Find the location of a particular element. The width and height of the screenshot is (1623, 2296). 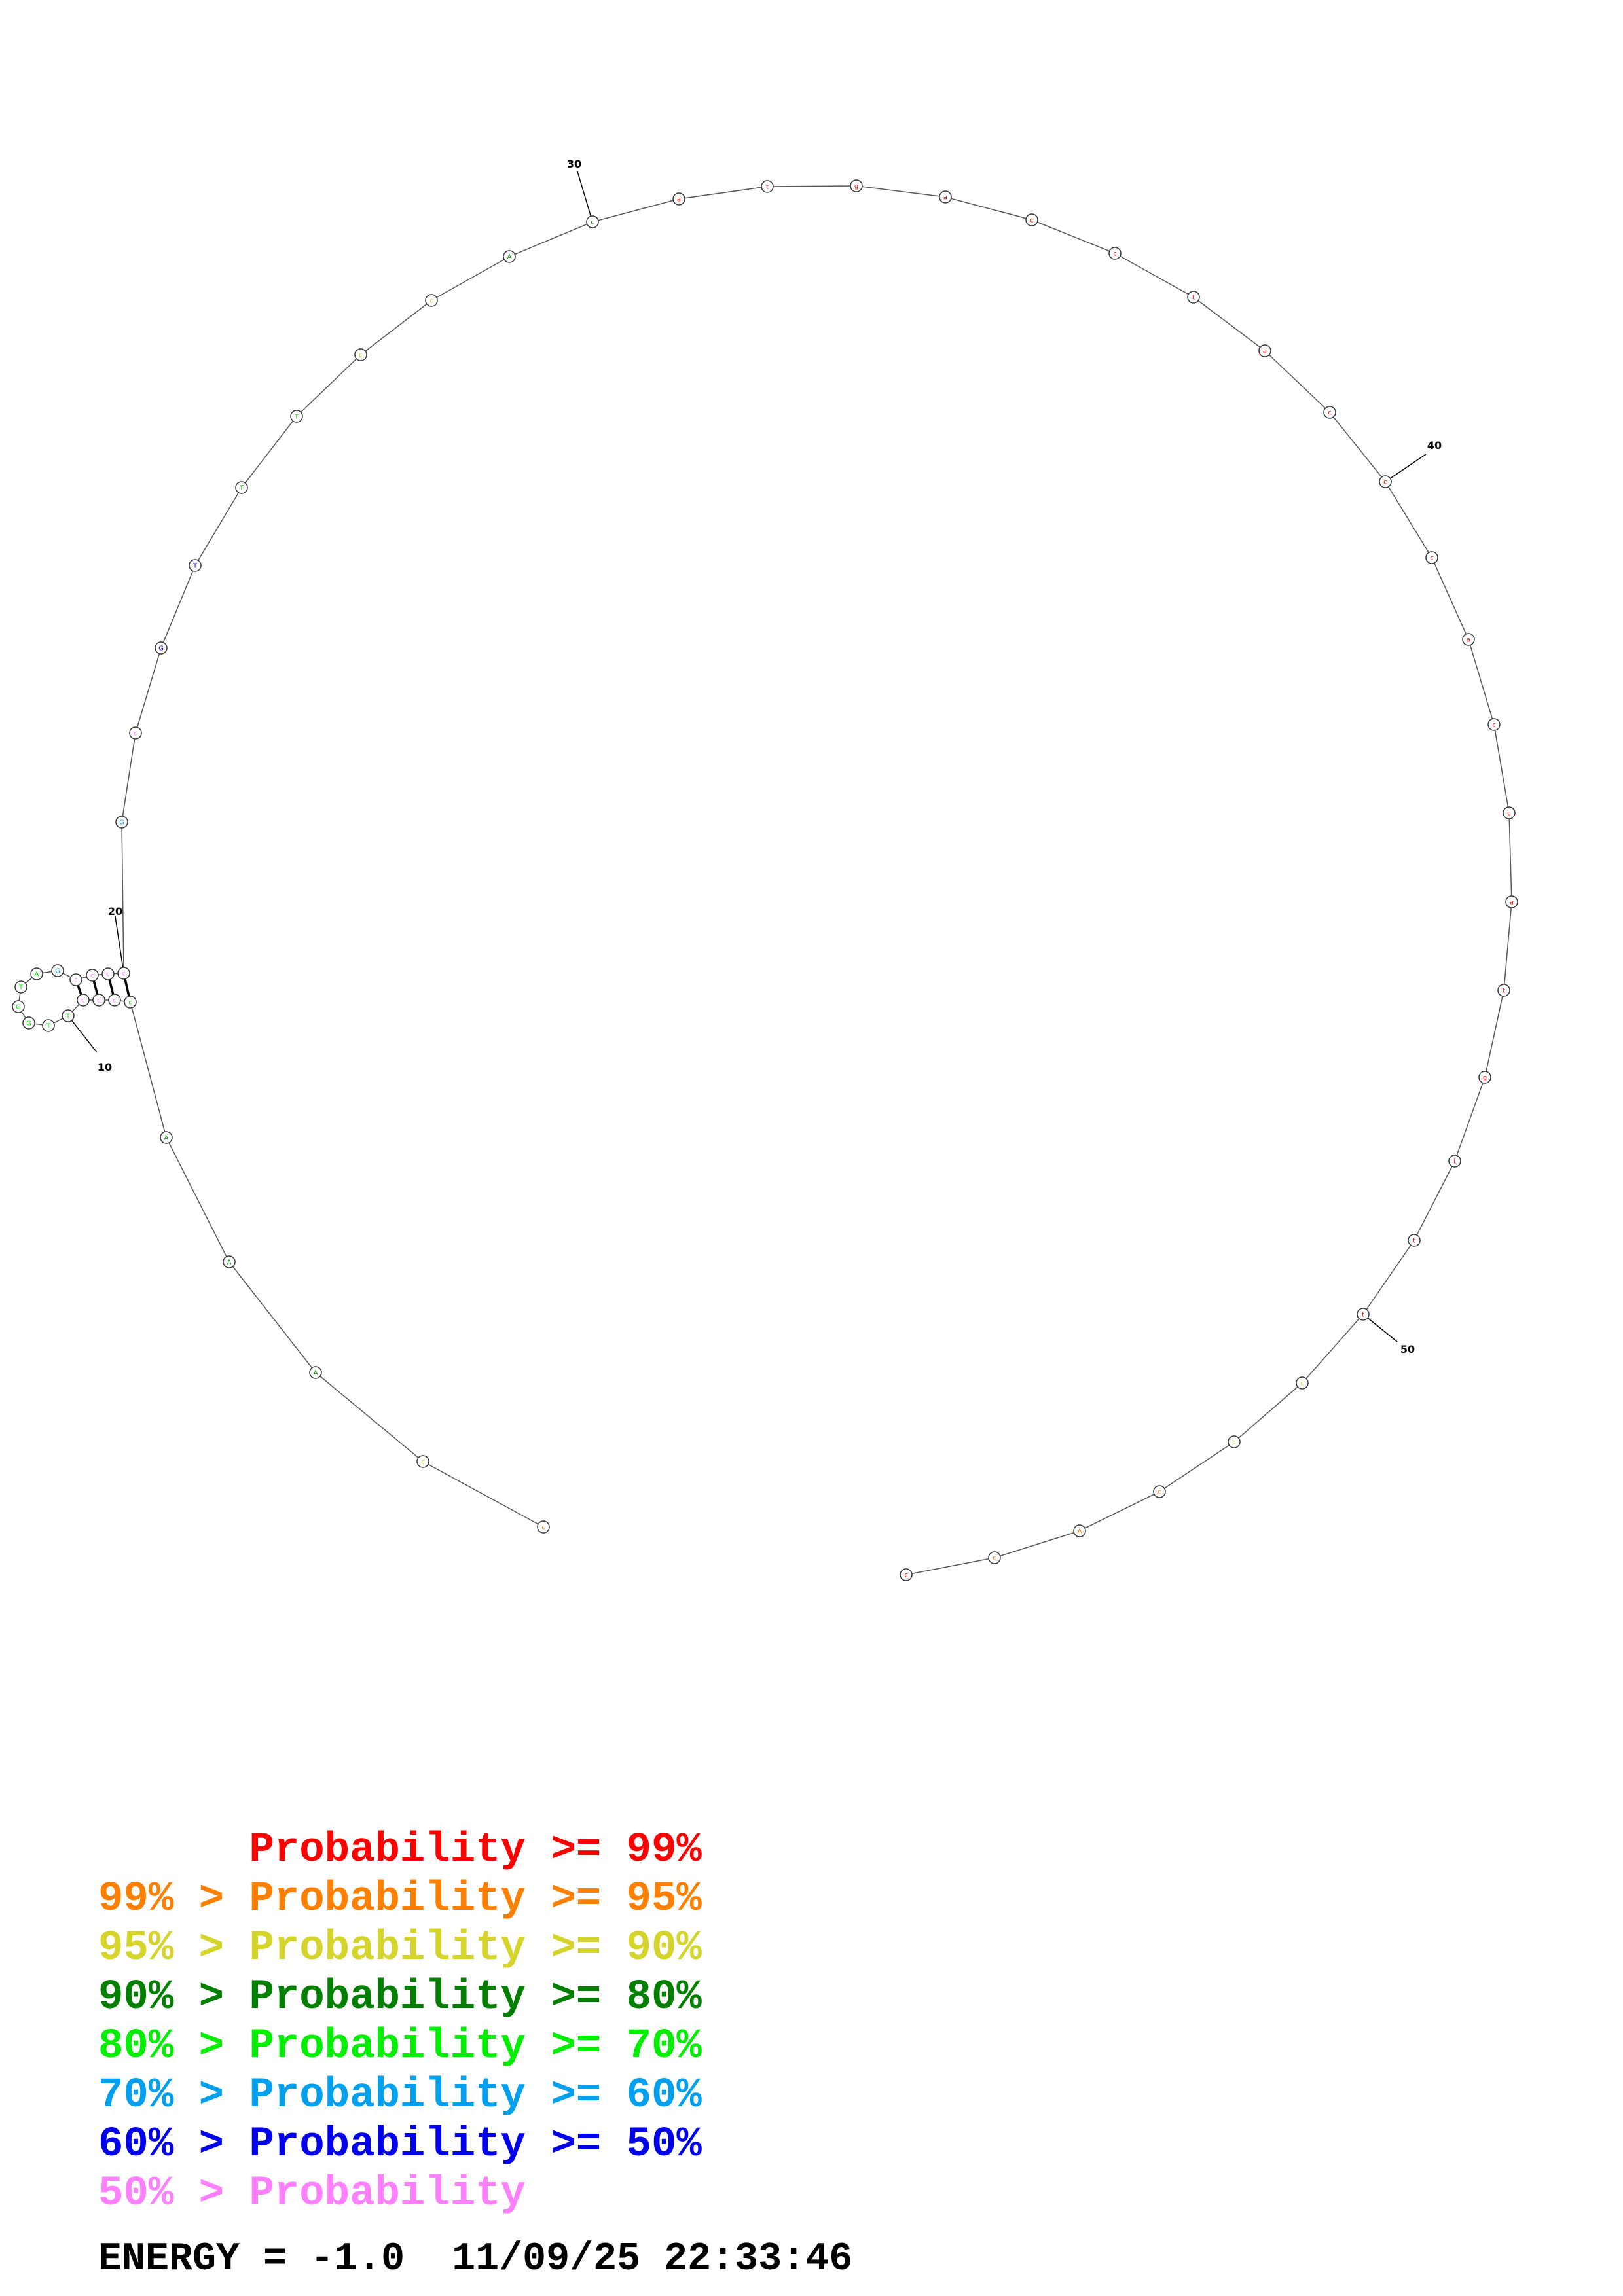

base-node: G is located at coordinates (161, 648).